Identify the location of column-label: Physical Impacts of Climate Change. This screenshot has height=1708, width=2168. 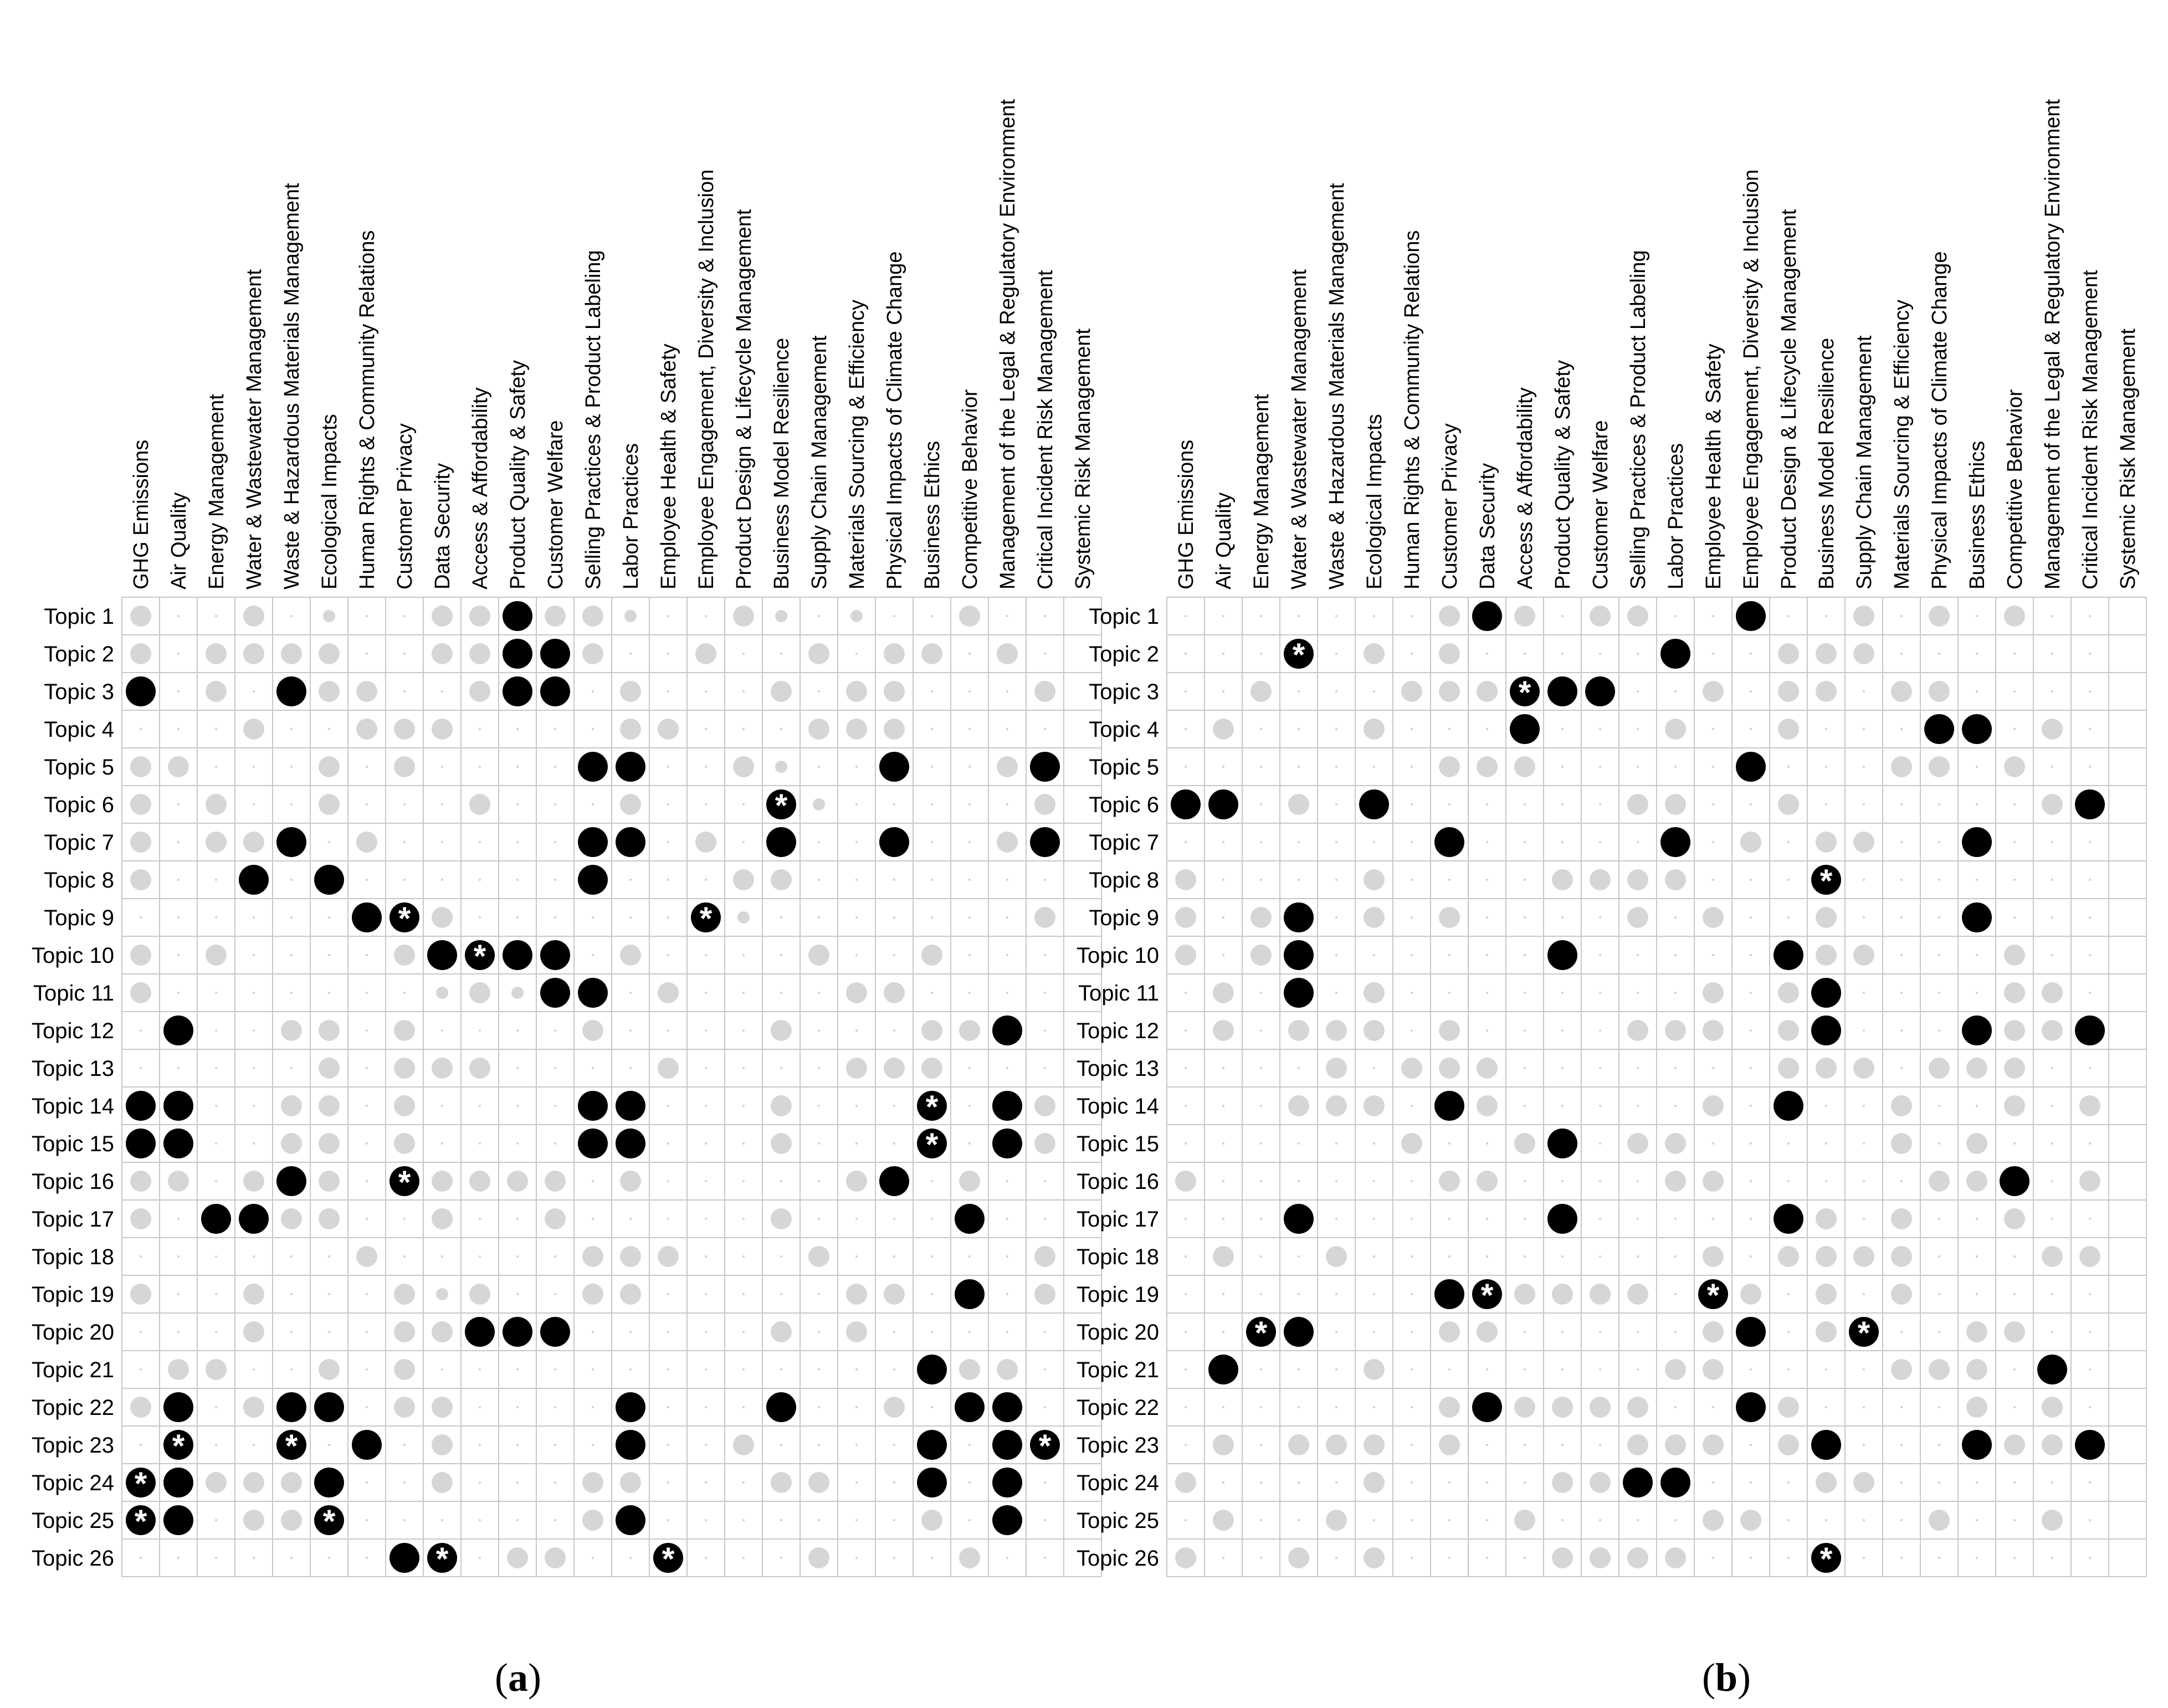
(894, 420).